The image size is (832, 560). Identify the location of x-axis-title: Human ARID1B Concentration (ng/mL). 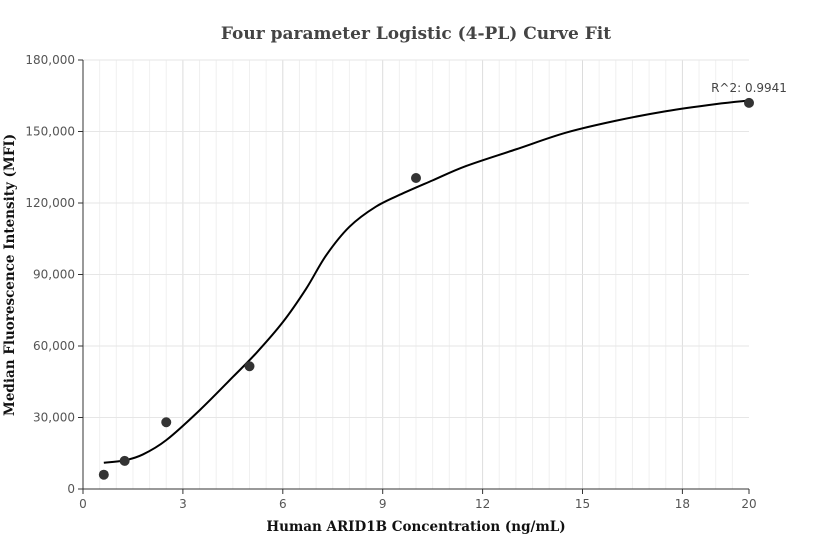
(415, 527).